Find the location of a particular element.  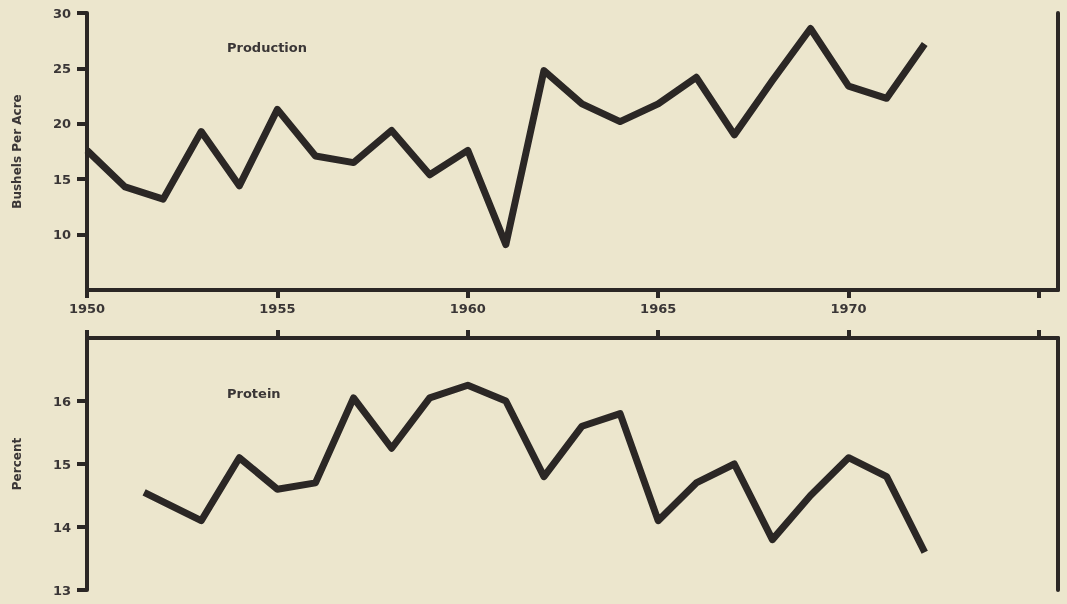

y-tick-label: 14 is located at coordinates (61, 527).